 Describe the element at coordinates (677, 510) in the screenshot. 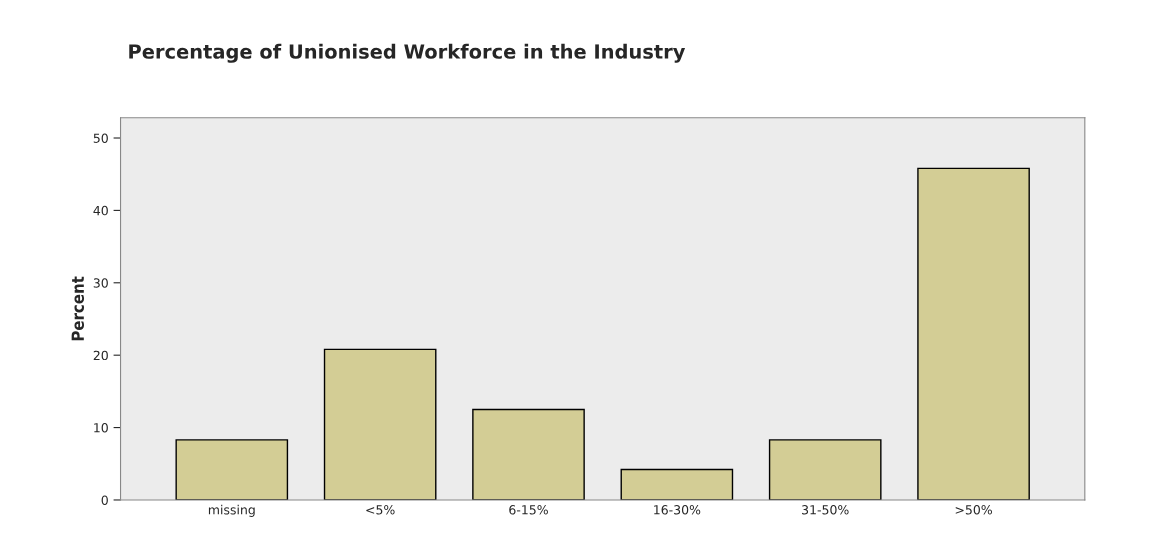

I see `x-tick-label: 16-30%` at that location.